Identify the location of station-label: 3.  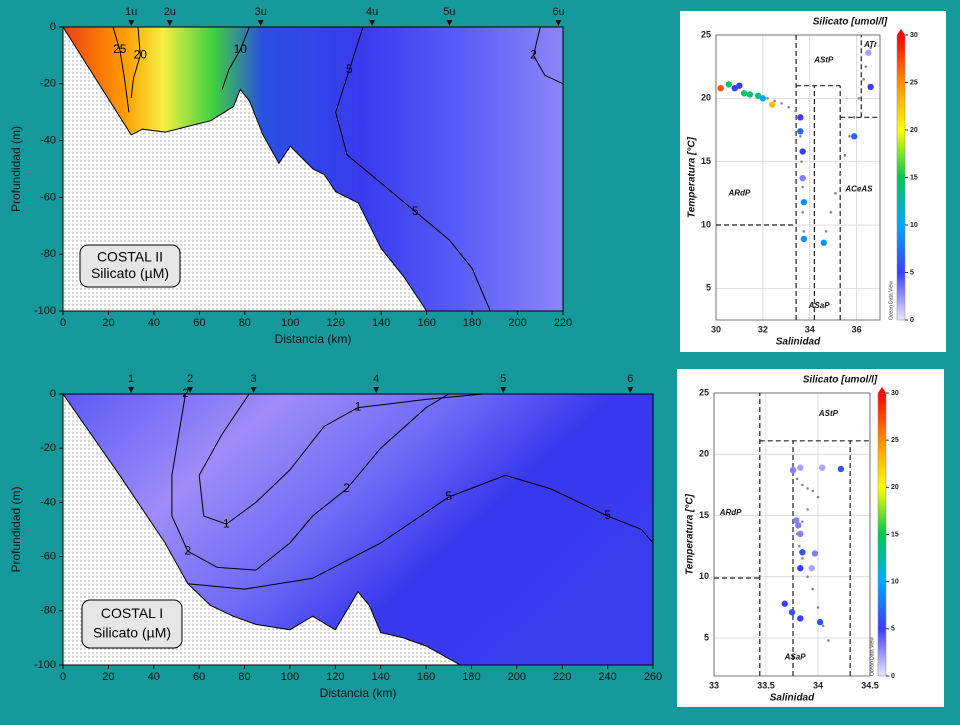
(254, 379).